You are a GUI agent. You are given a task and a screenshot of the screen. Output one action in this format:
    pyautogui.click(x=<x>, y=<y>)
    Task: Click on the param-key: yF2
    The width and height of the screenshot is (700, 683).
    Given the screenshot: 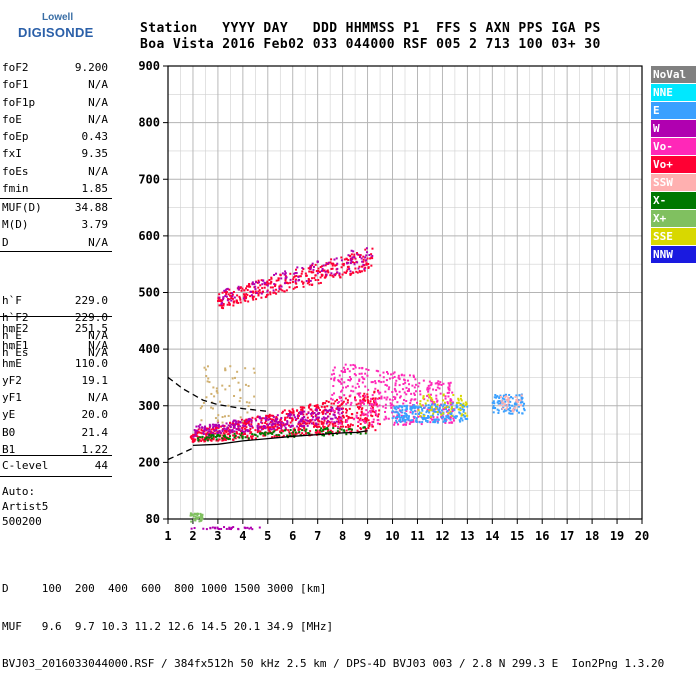 What is the action you would take?
    pyautogui.click(x=12, y=380)
    